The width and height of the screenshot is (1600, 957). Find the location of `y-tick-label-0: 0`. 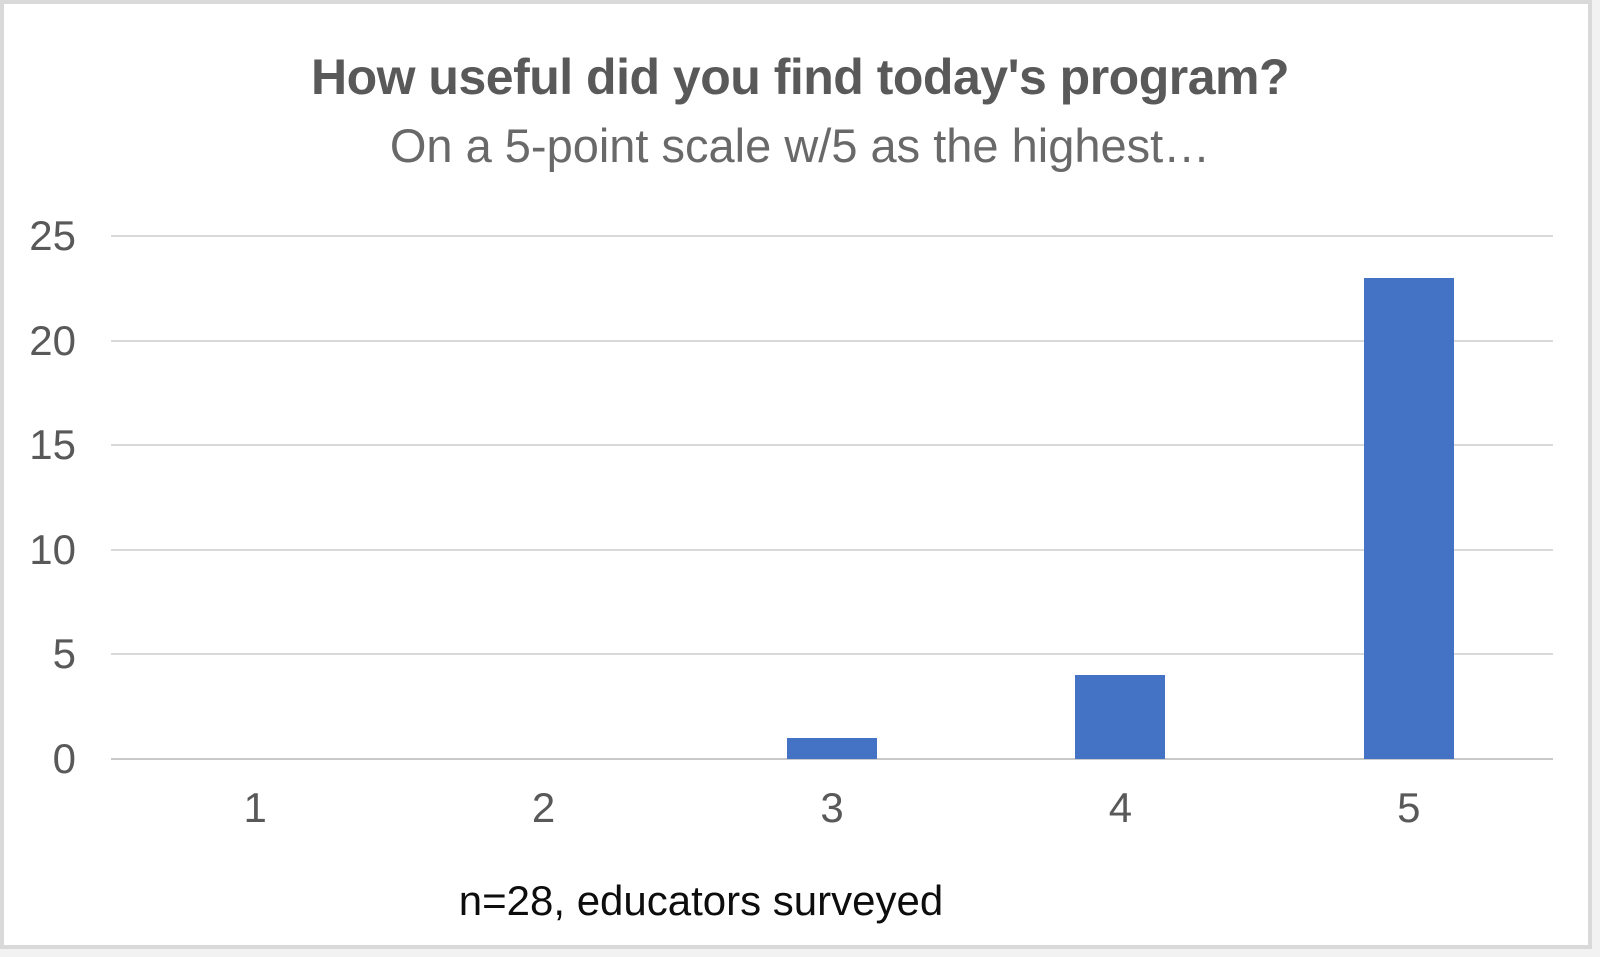

y-tick-label-0: 0 is located at coordinates (64, 758).